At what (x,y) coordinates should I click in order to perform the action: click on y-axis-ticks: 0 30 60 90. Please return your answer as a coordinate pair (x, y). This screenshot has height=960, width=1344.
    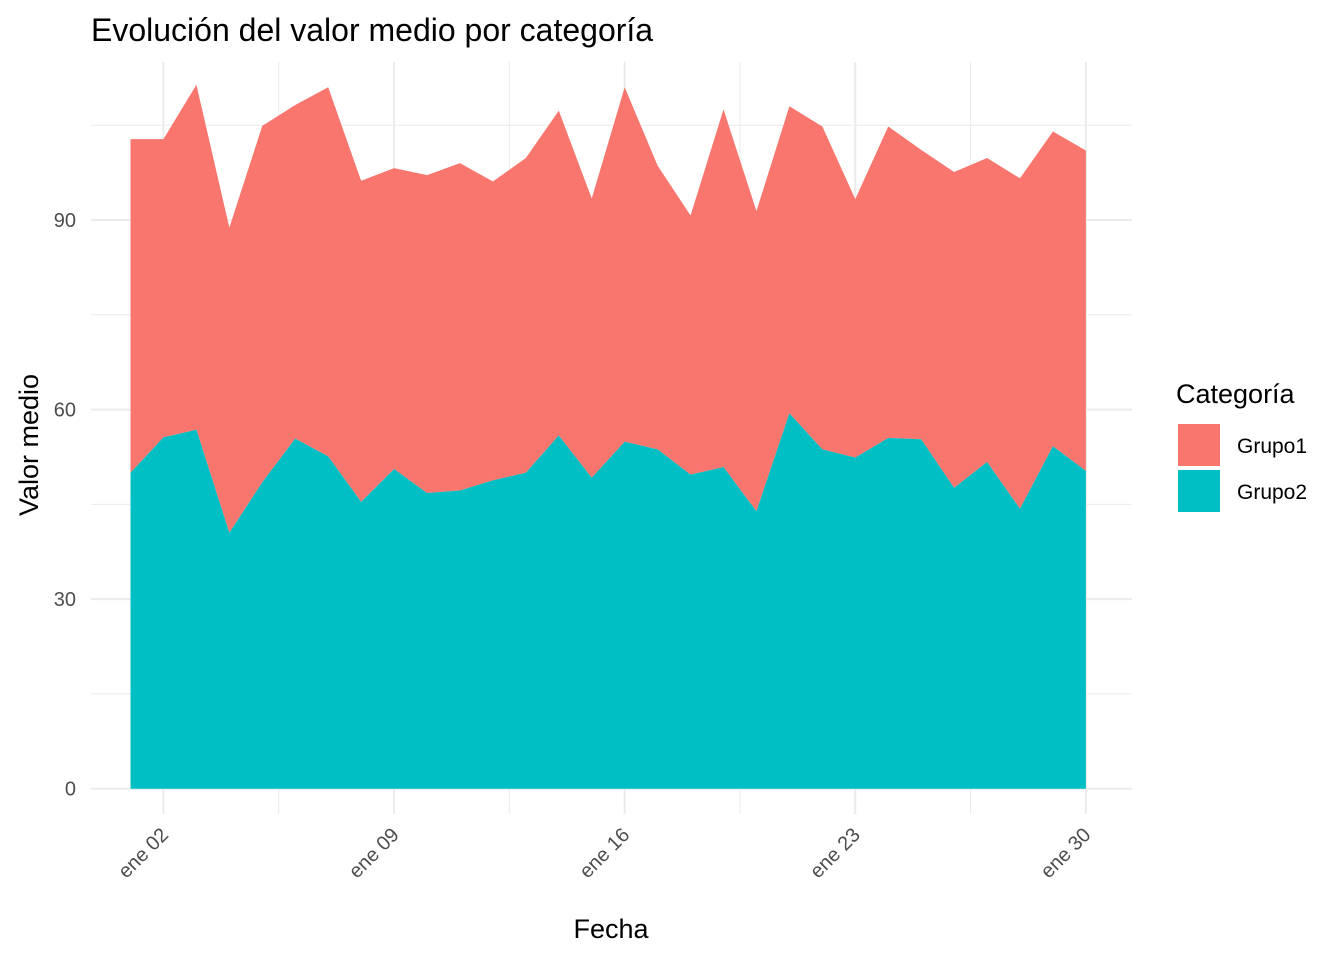
    Looking at the image, I should click on (65, 505).